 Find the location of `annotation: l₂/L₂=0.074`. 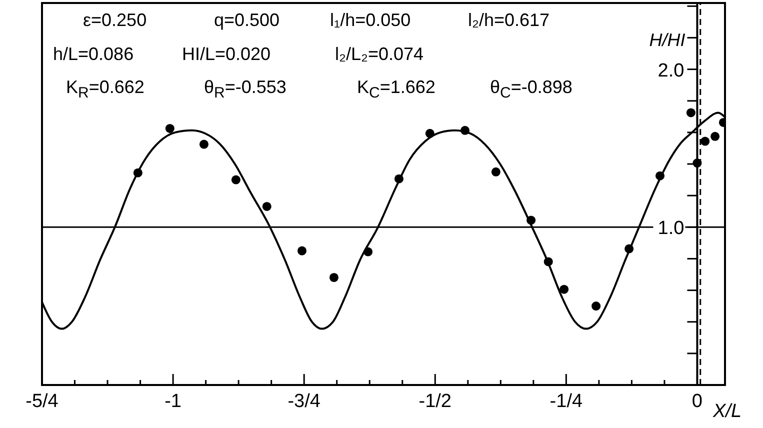

annotation: l₂/L₂=0.074 is located at coordinates (379, 54).